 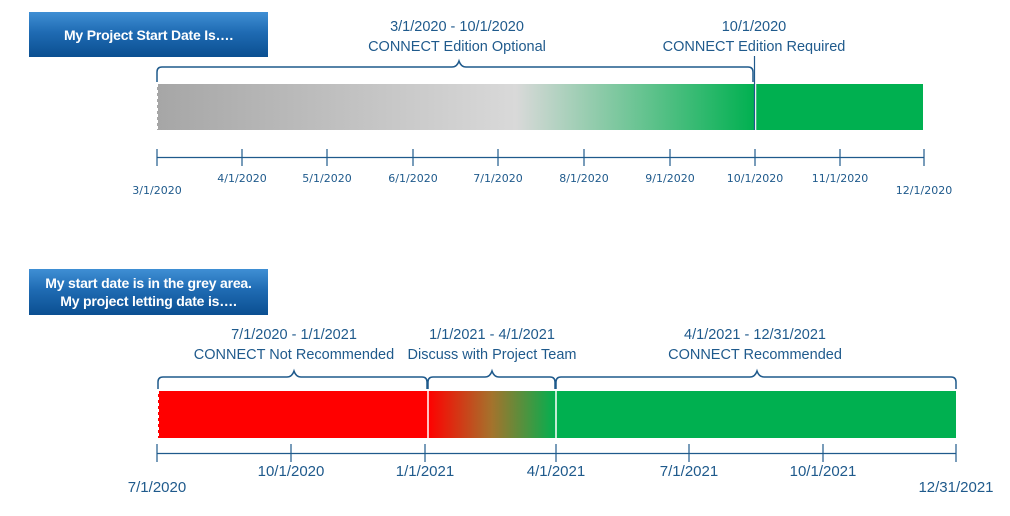 What do you see at coordinates (492, 335) in the screenshot?
I see `bottom-discuss-range: 1/1/2021 - 4/1/2021` at bounding box center [492, 335].